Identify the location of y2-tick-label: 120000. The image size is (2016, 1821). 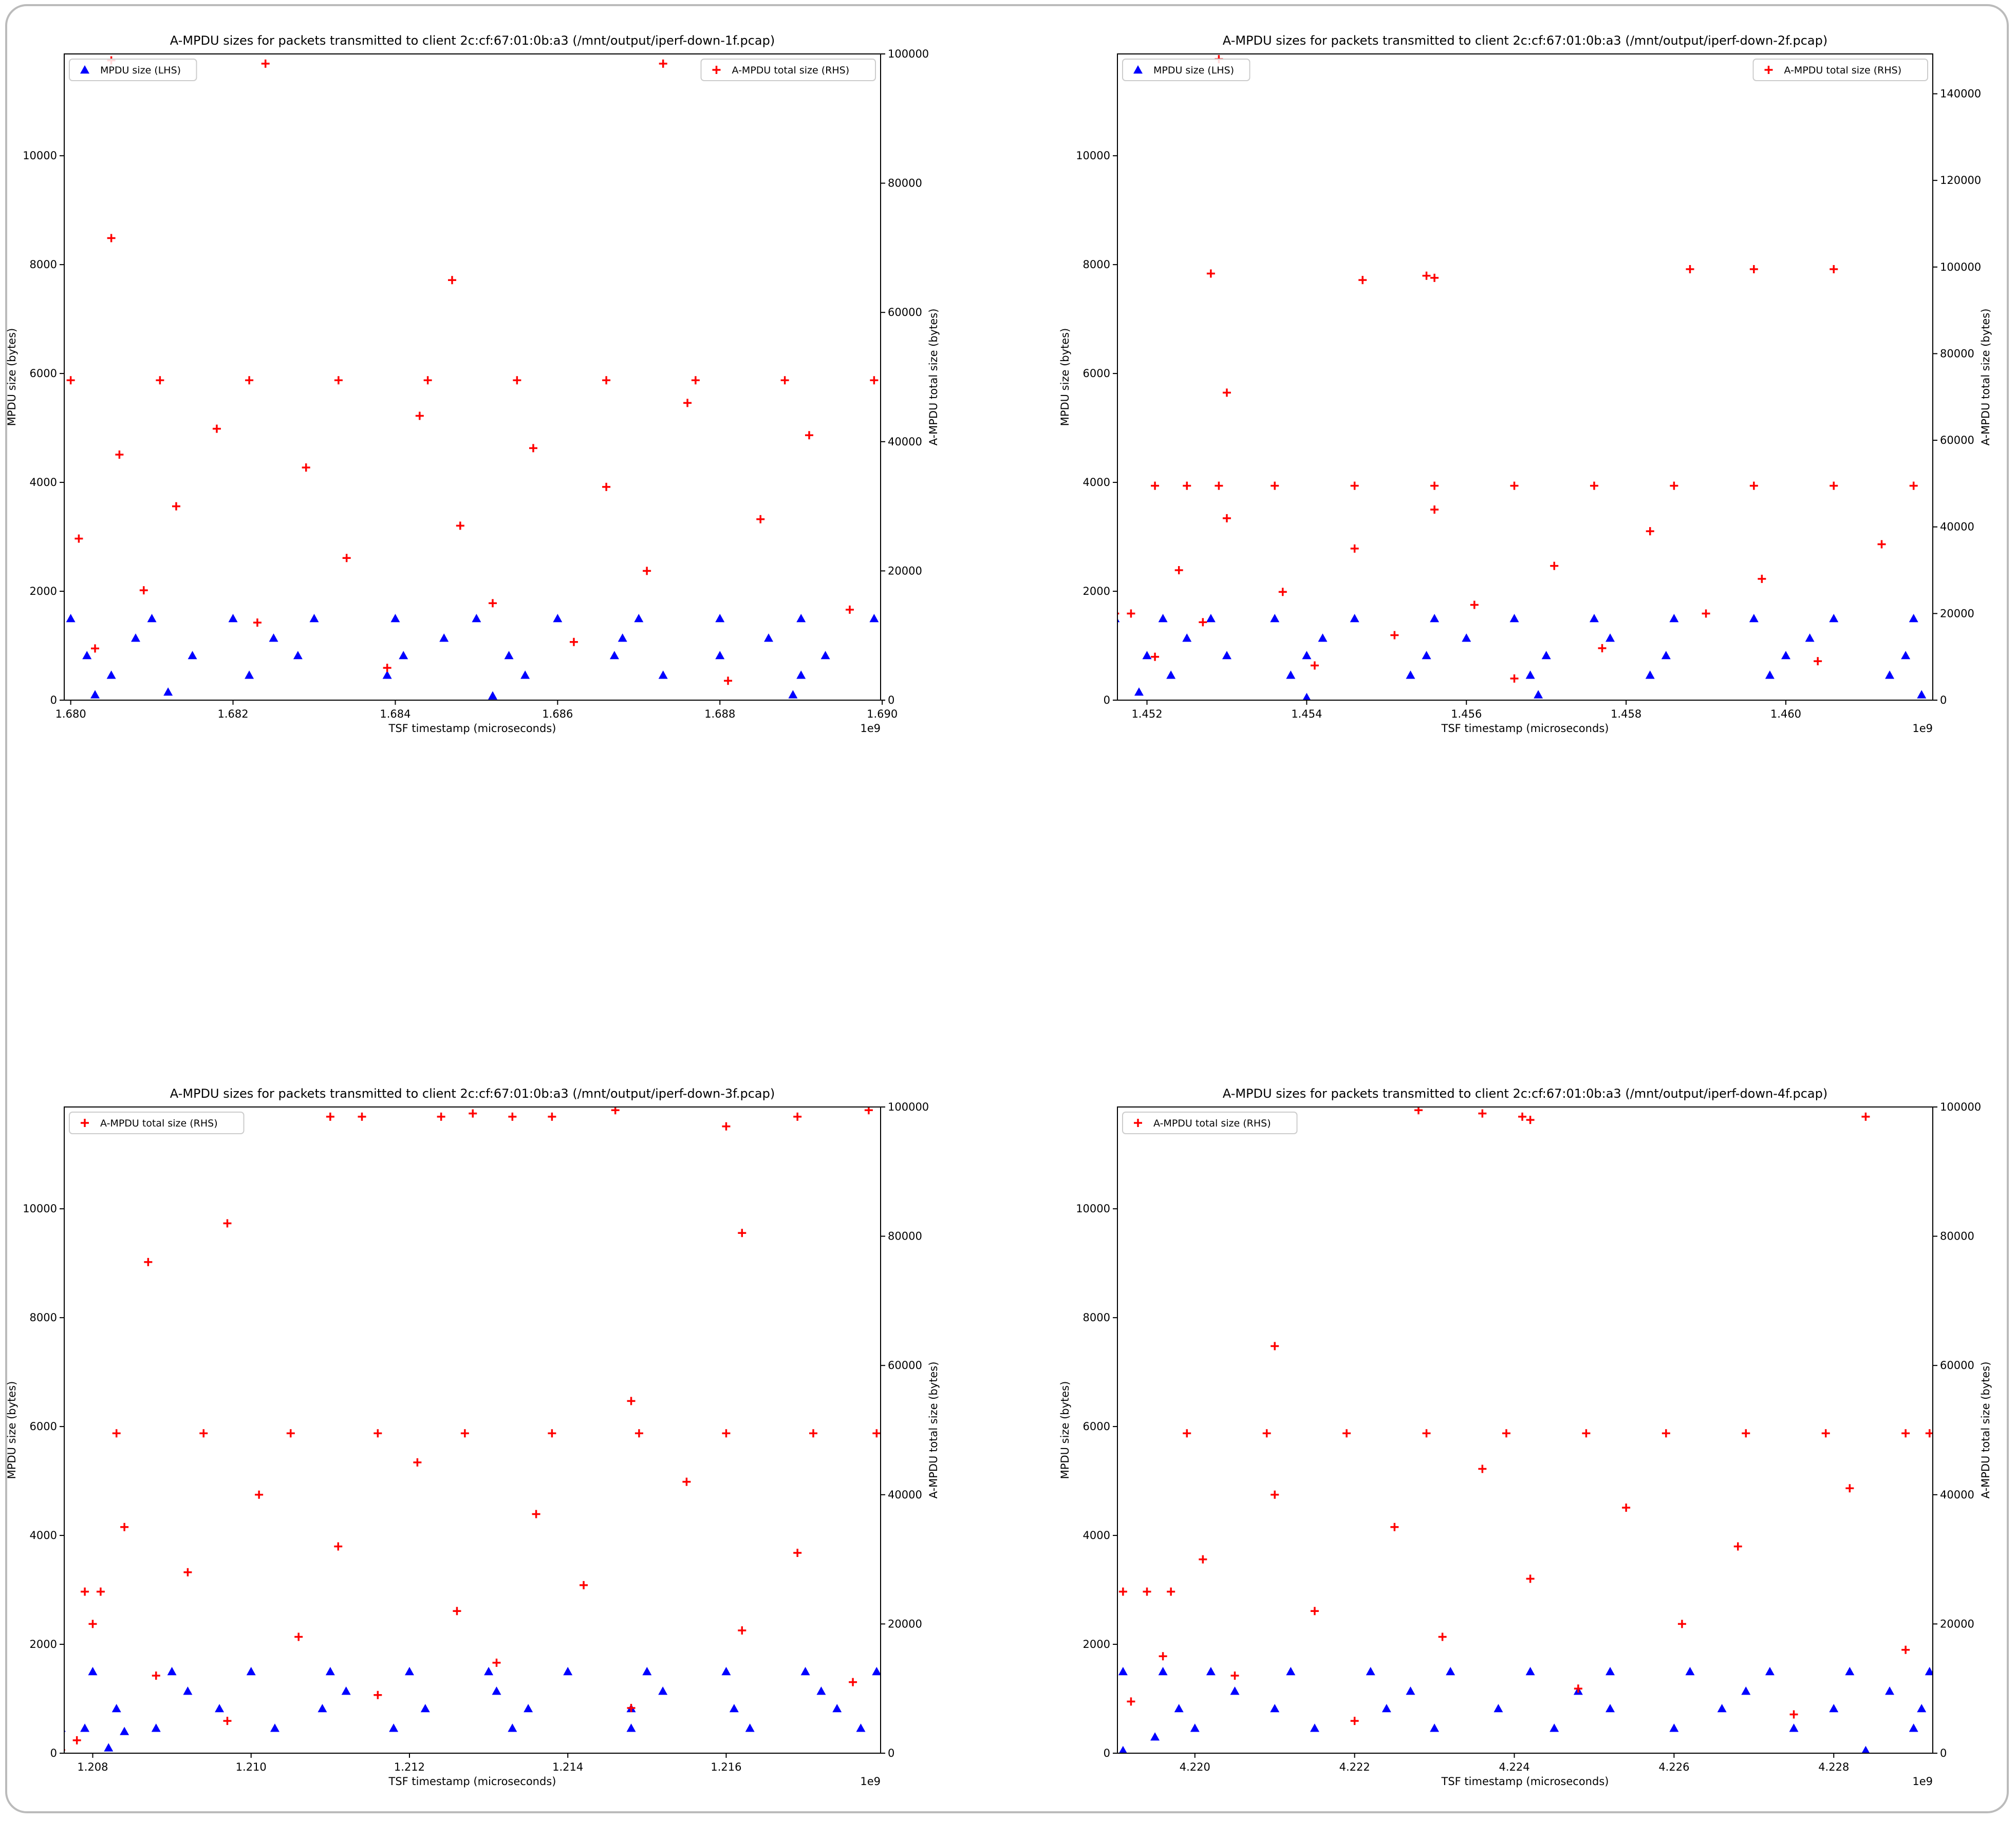
(1960, 180).